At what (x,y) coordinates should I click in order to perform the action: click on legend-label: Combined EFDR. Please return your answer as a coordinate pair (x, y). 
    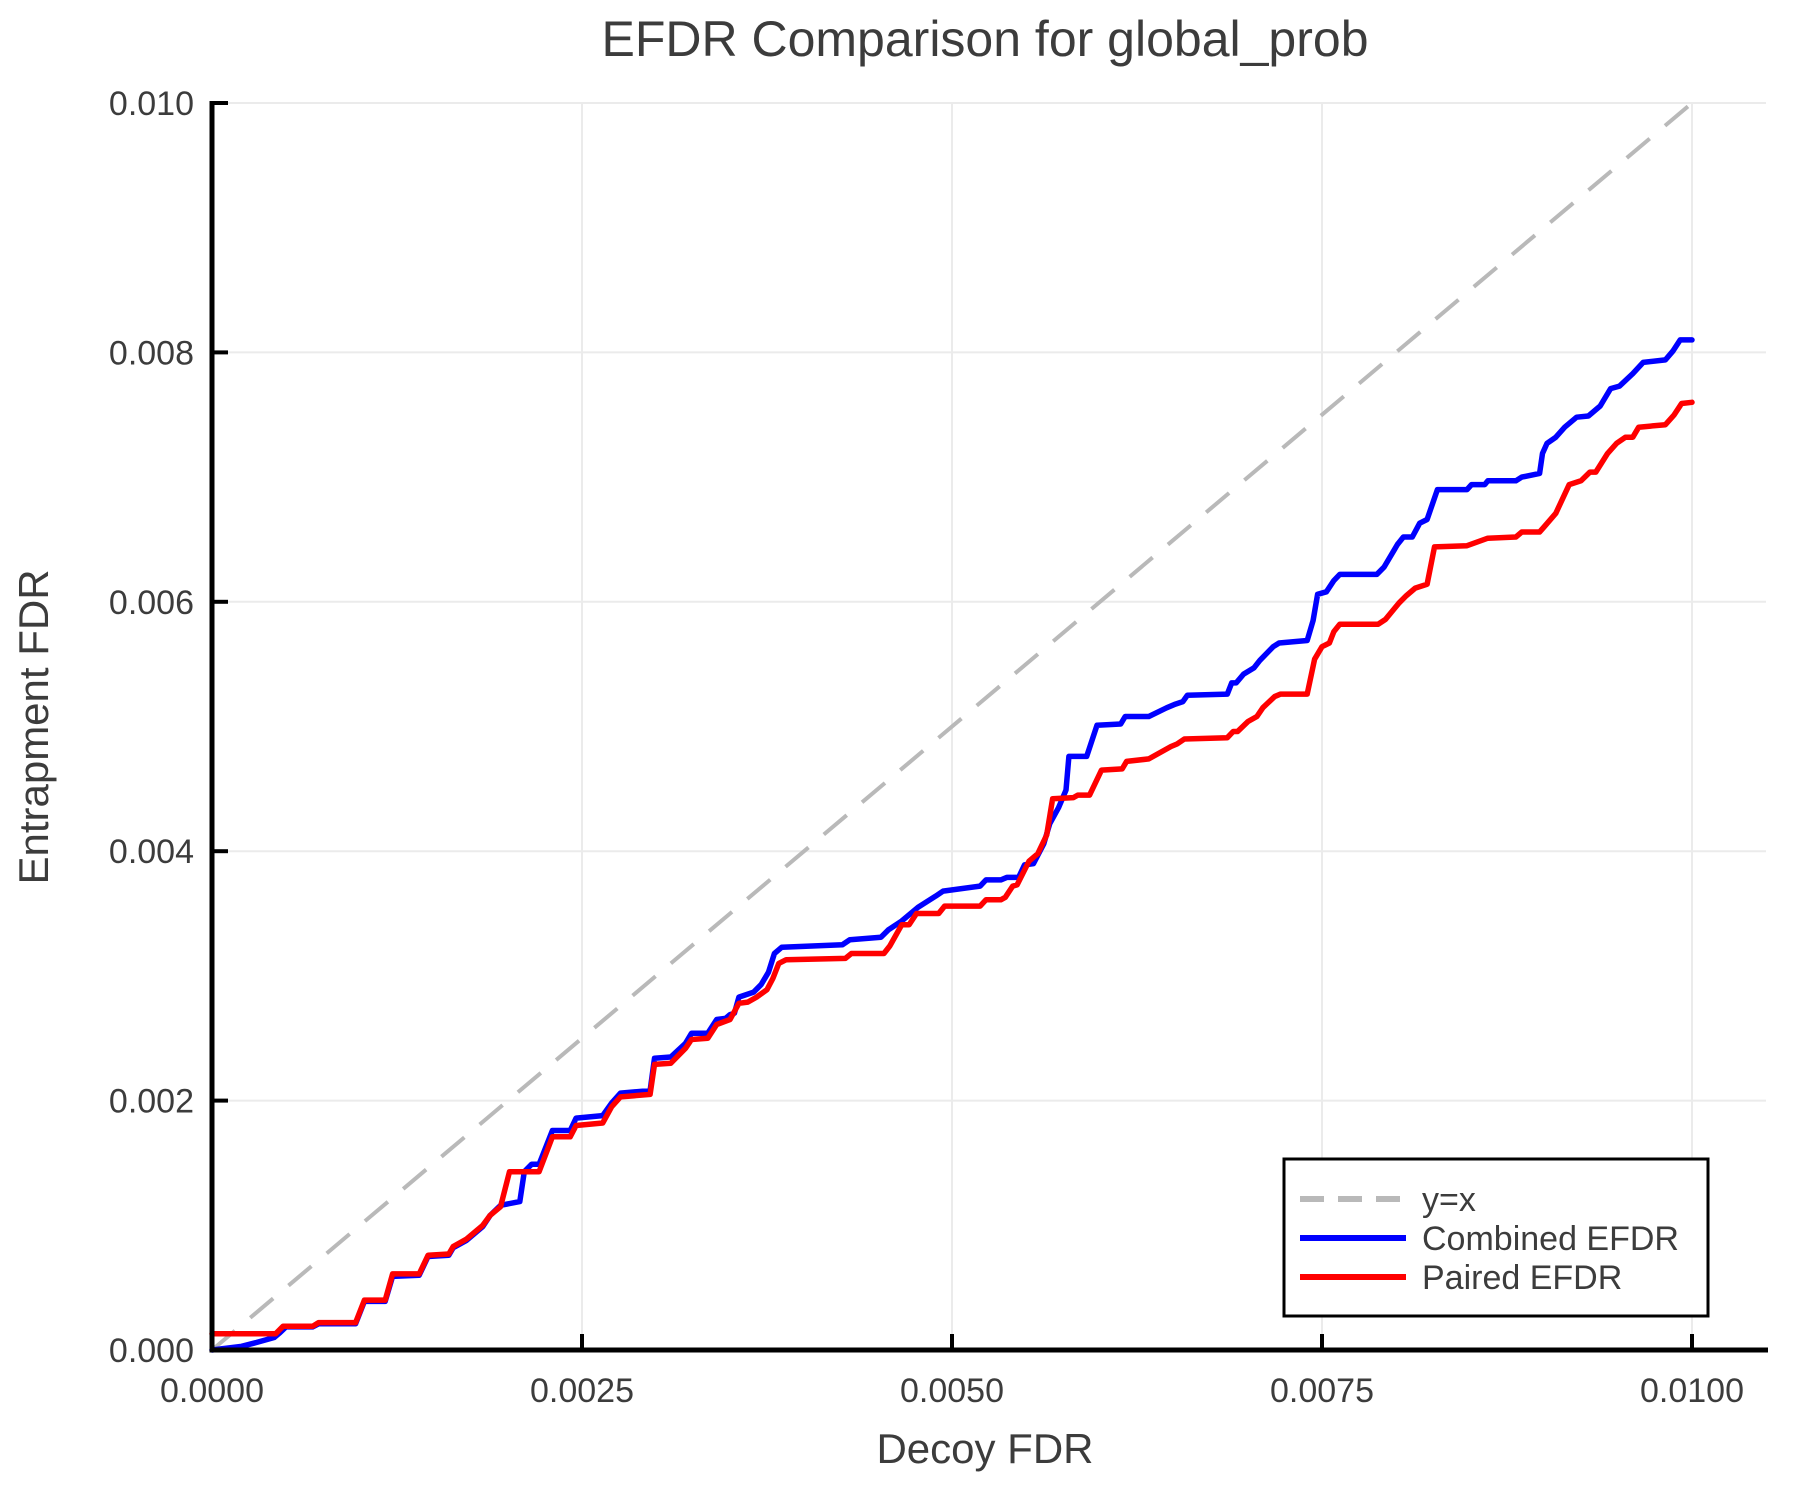
    Looking at the image, I should click on (1550, 1239).